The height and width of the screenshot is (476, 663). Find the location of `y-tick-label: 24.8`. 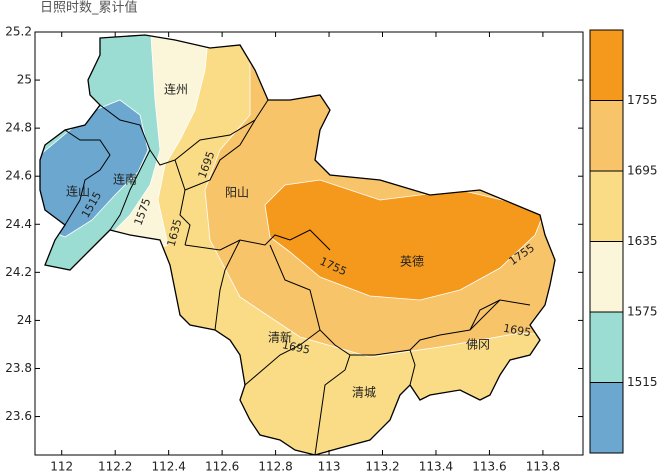

y-tick-label: 24.8 is located at coordinates (18, 128).